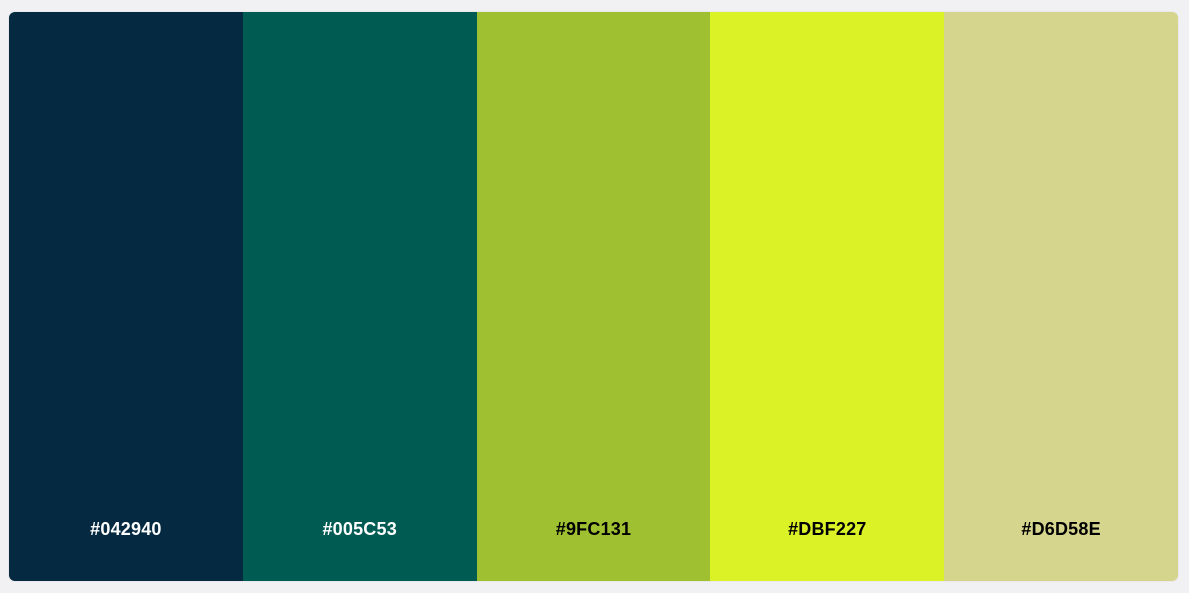 This screenshot has width=1189, height=593. Describe the element at coordinates (1061, 529) in the screenshot. I see `swatch-hex-label: #D6D58E` at that location.